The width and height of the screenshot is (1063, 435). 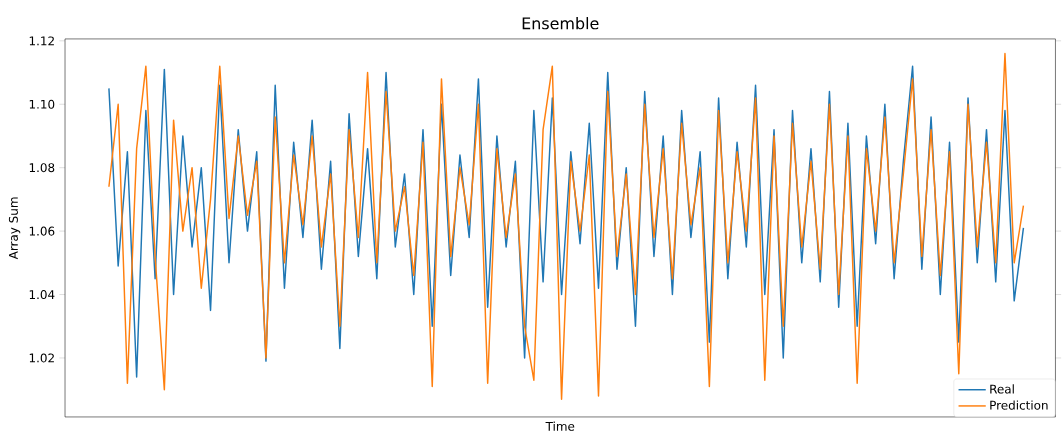 What do you see at coordinates (14, 228) in the screenshot?
I see `y-axis-title: Array Sum` at bounding box center [14, 228].